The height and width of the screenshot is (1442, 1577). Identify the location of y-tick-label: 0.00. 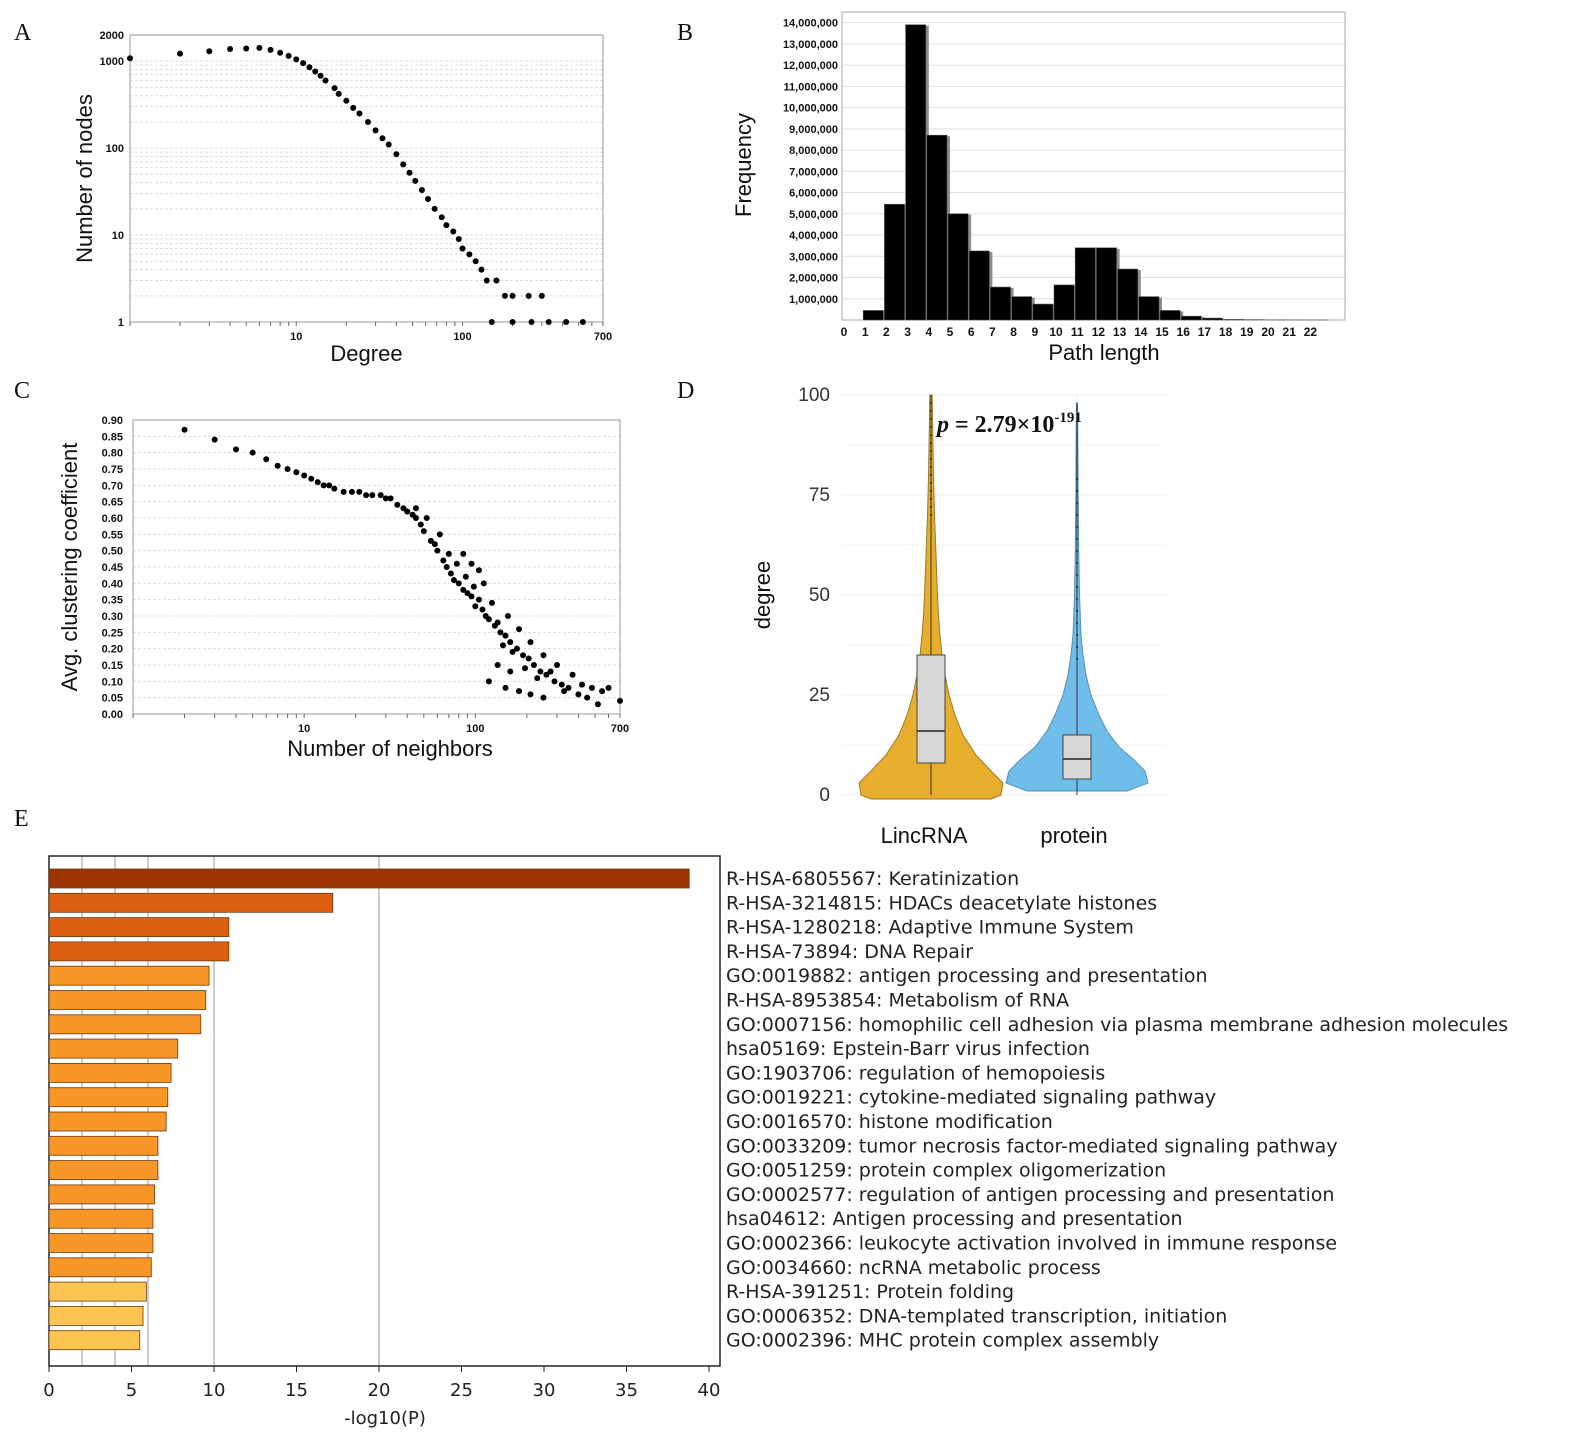
(112, 715).